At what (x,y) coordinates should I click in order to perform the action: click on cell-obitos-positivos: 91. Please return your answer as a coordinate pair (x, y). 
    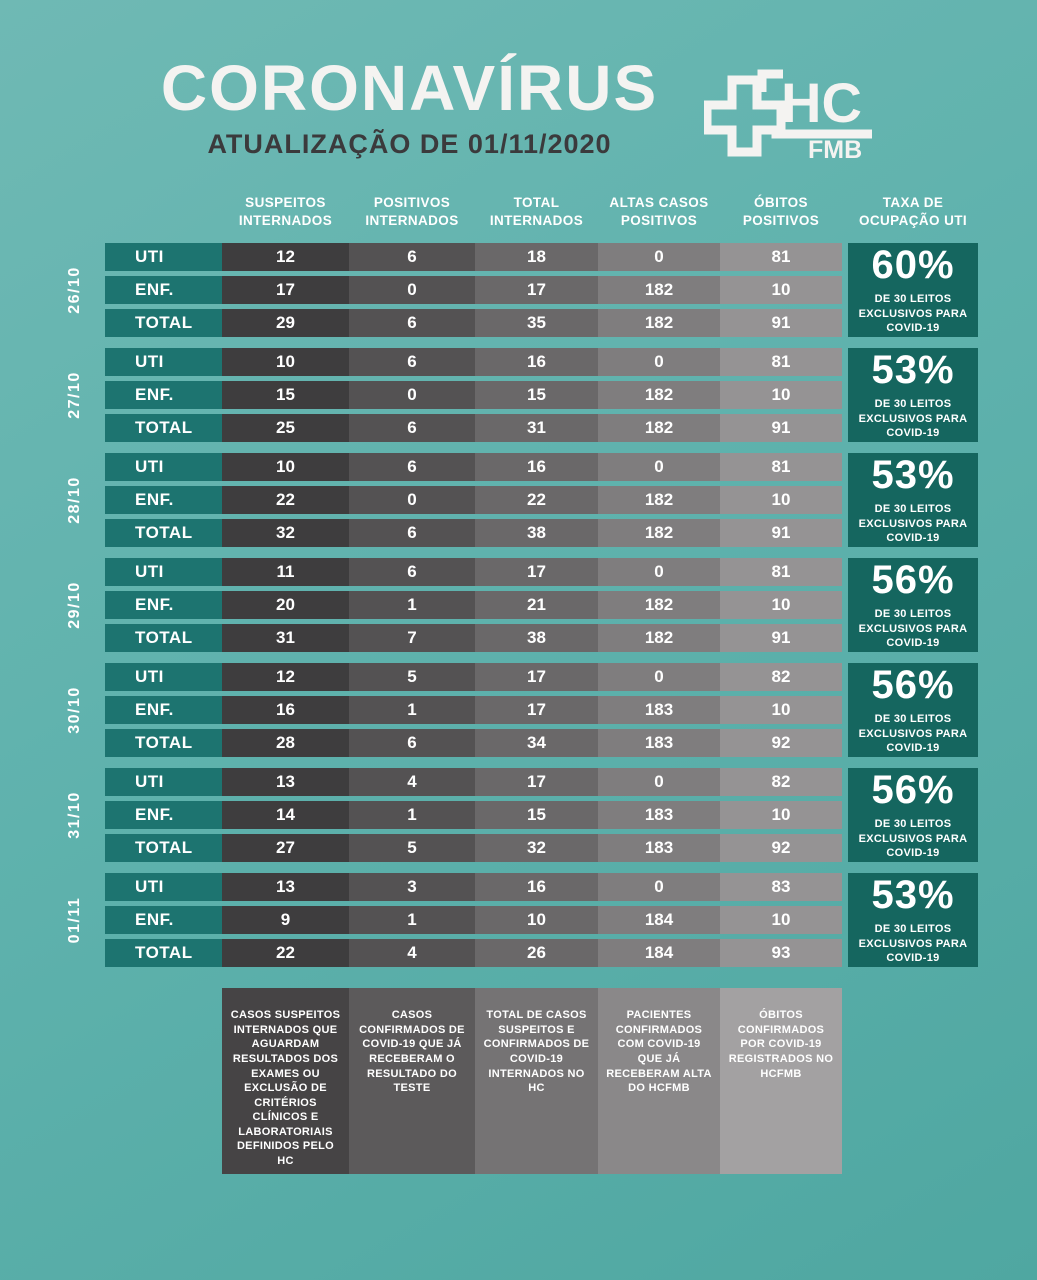
    Looking at the image, I should click on (781, 428).